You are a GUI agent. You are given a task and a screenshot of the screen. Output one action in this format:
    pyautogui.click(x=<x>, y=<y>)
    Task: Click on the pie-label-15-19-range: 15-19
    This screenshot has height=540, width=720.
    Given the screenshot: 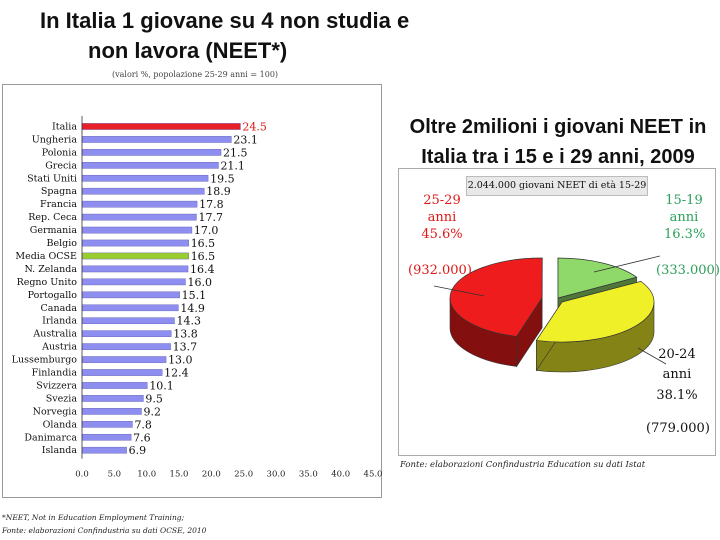 What is the action you would take?
    pyautogui.click(x=684, y=200)
    